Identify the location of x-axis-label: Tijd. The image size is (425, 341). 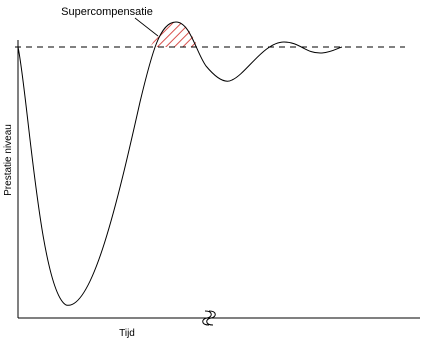
(127, 333).